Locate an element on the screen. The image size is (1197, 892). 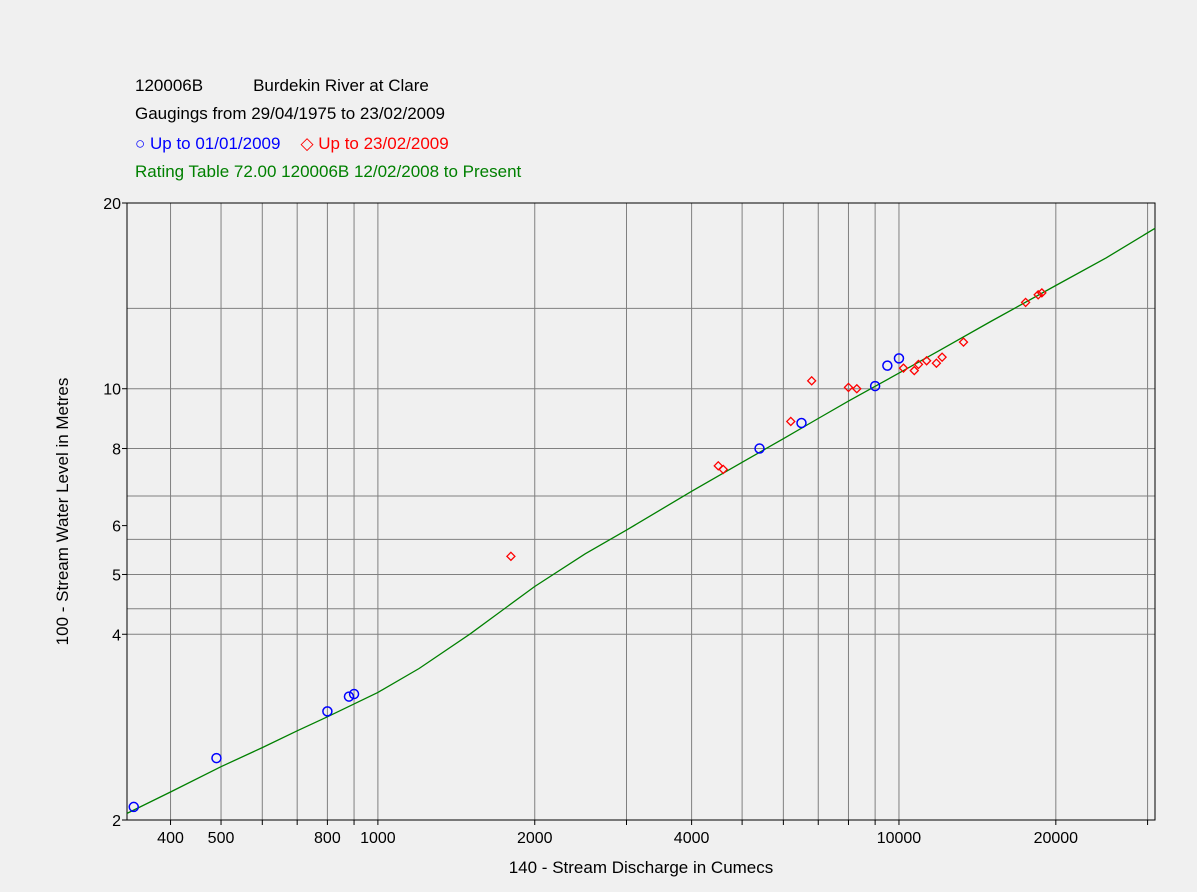
legend-item-series2: ◇ Up to 23/02/2009 is located at coordinates (374, 143).